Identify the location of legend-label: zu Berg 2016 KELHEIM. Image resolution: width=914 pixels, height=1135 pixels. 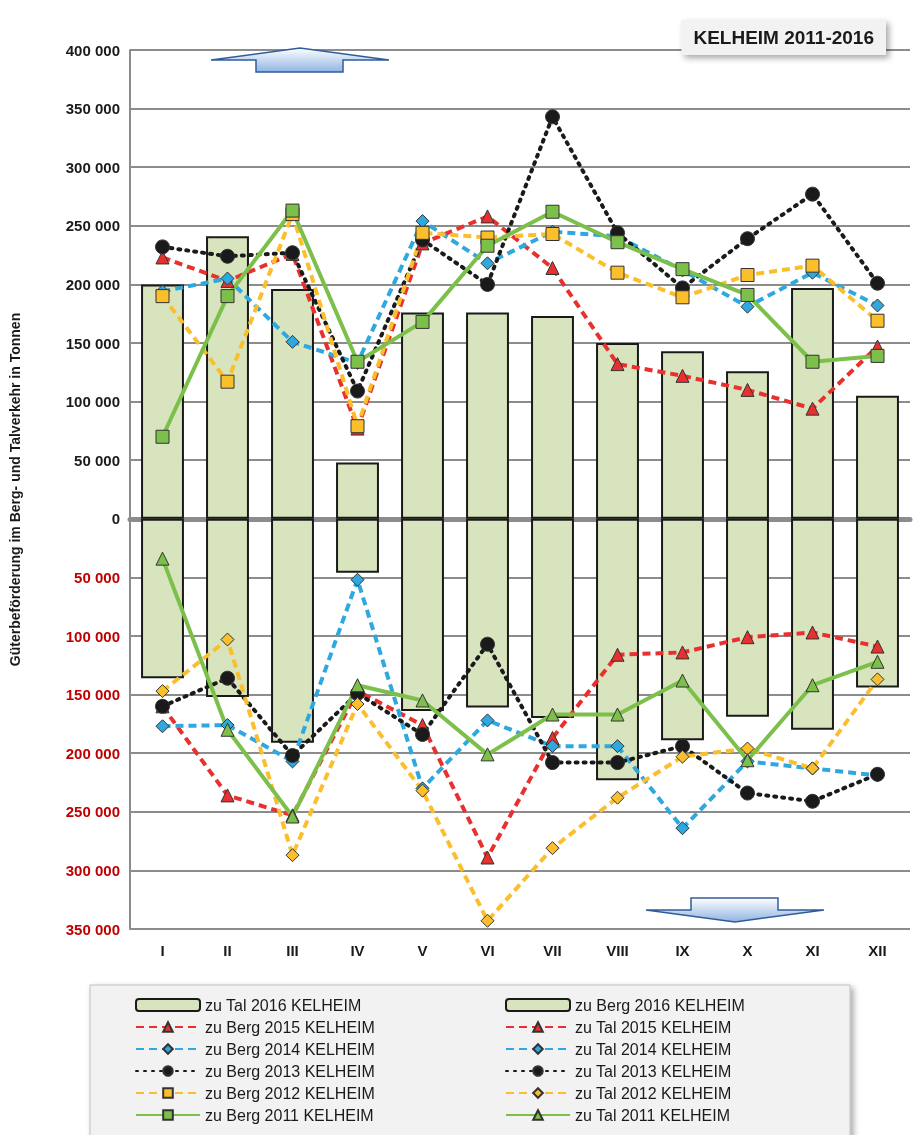
(660, 1005).